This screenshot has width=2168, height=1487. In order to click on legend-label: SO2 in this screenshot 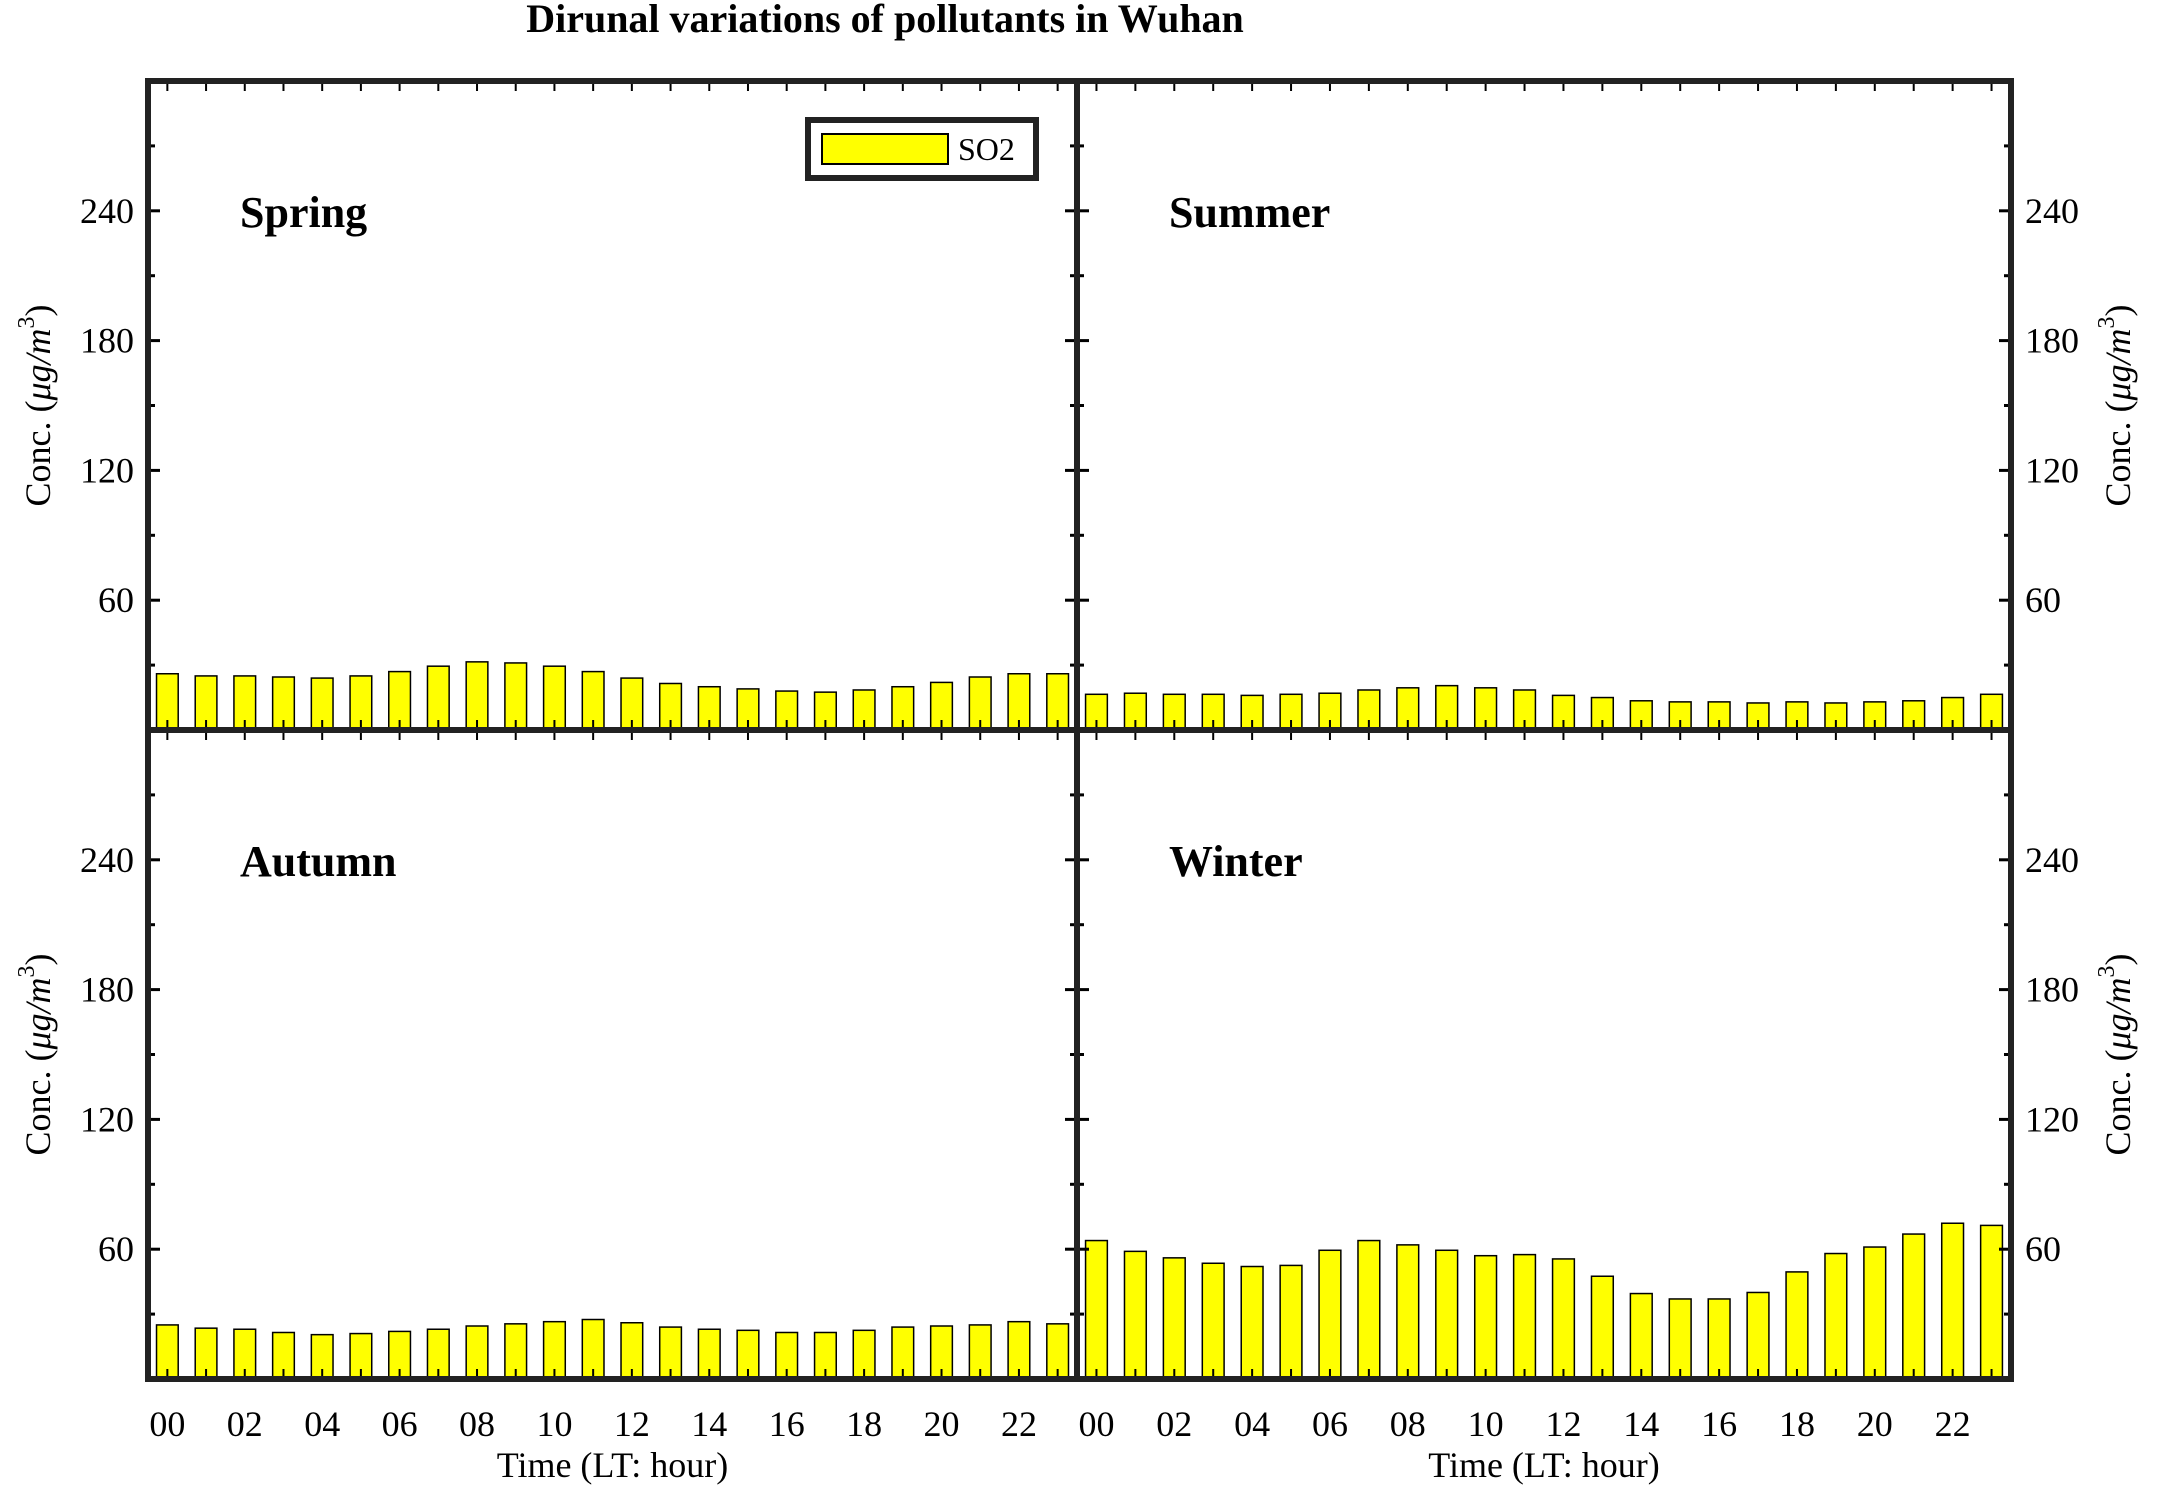, I will do `click(986, 149)`.